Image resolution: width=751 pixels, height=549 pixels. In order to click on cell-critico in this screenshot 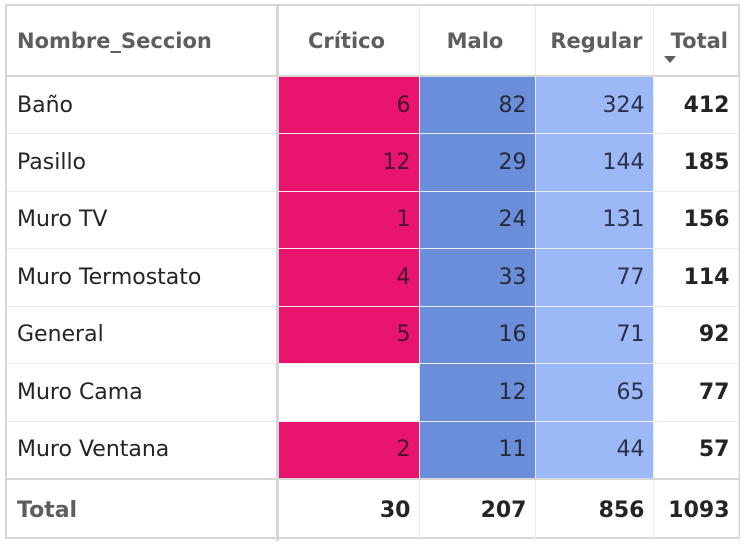, I will do `click(348, 392)`.